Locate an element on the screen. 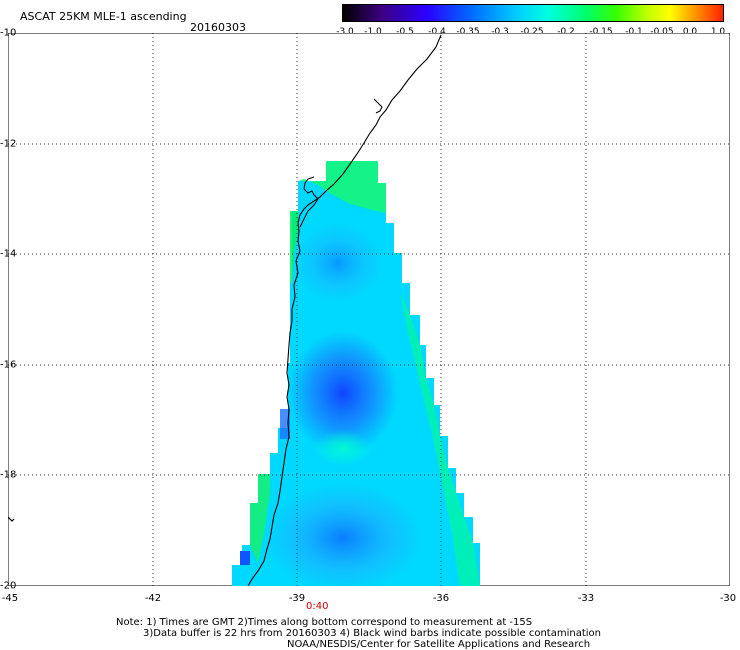 Image resolution: width=740 pixels, height=650 pixels. lat-label: -18 is located at coordinates (8, 475).